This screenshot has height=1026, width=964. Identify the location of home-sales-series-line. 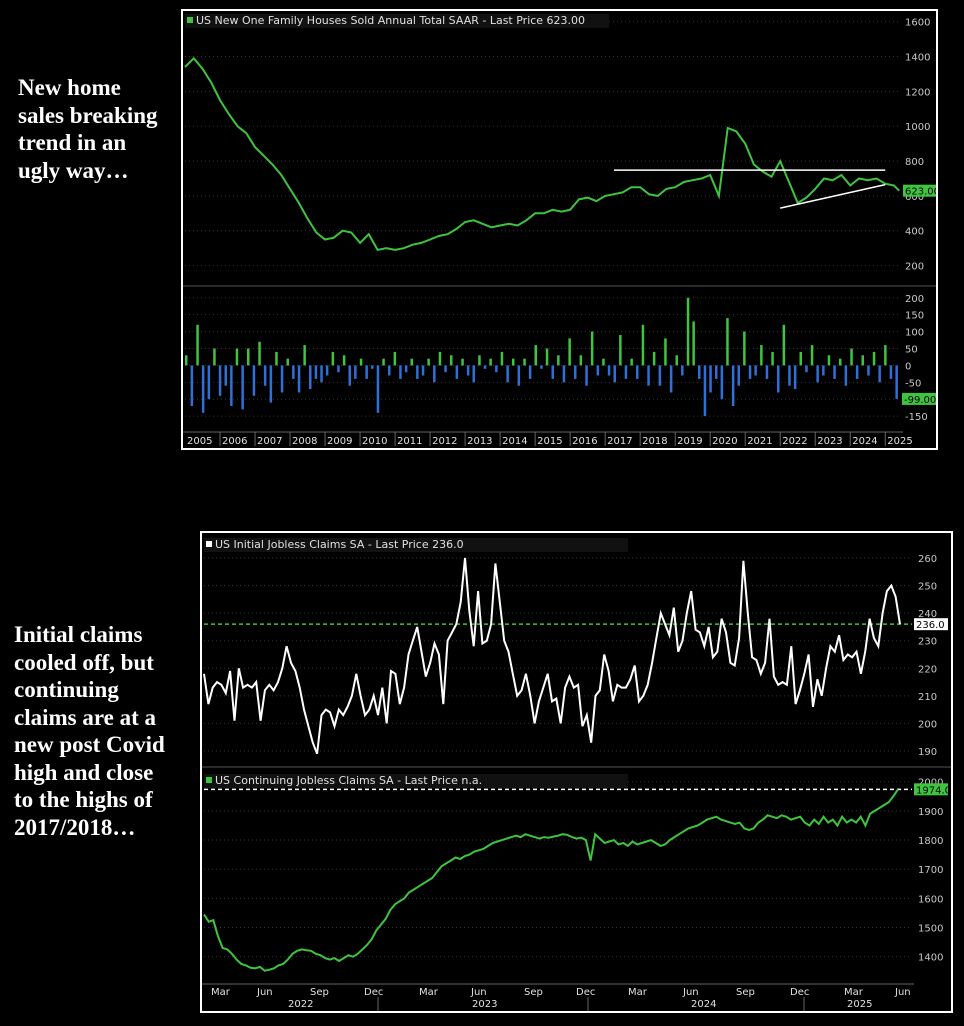
(542, 154).